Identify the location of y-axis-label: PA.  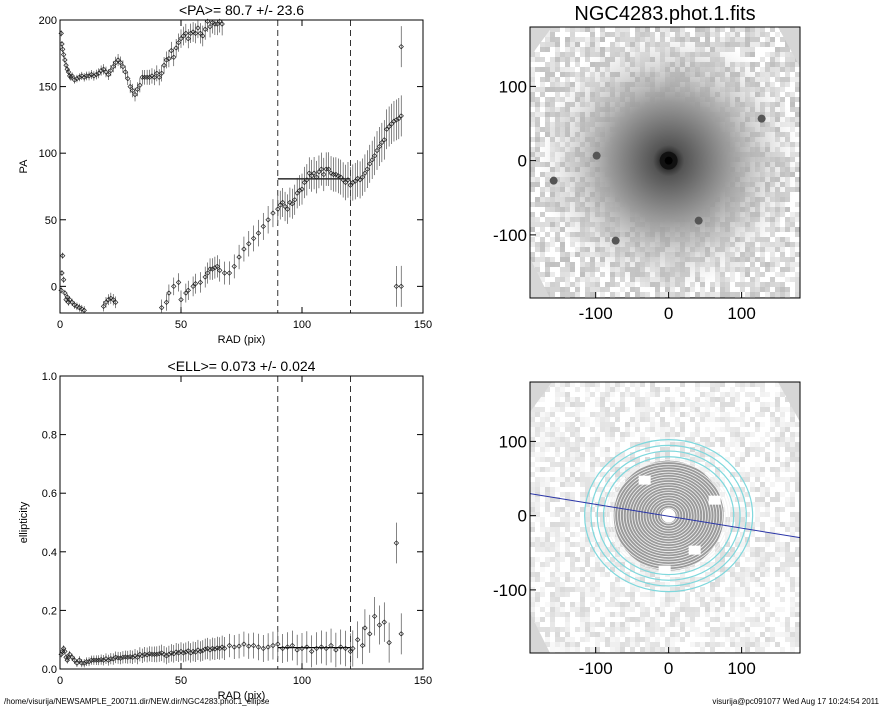
(24, 166).